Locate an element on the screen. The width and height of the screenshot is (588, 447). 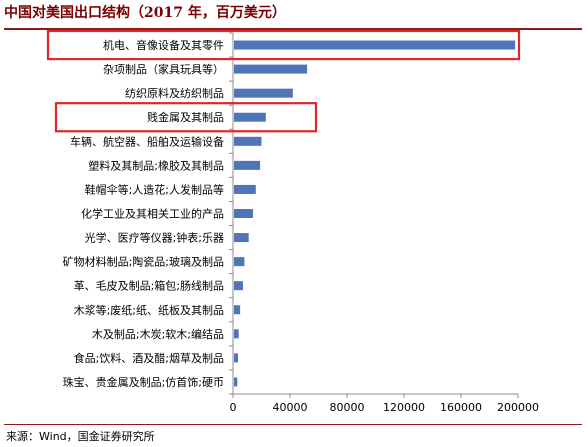
category-label: 鞋帽伞等;人造花;人发制品等 is located at coordinates (154, 189).